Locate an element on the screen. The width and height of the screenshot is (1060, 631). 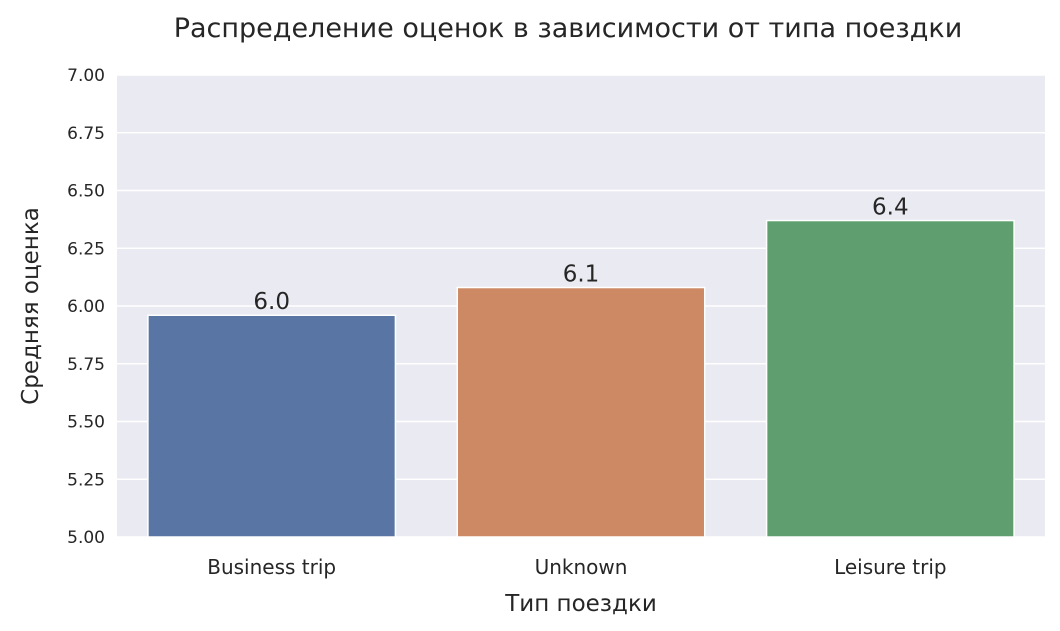
y-tick-label: 6.25 is located at coordinates (86, 249).